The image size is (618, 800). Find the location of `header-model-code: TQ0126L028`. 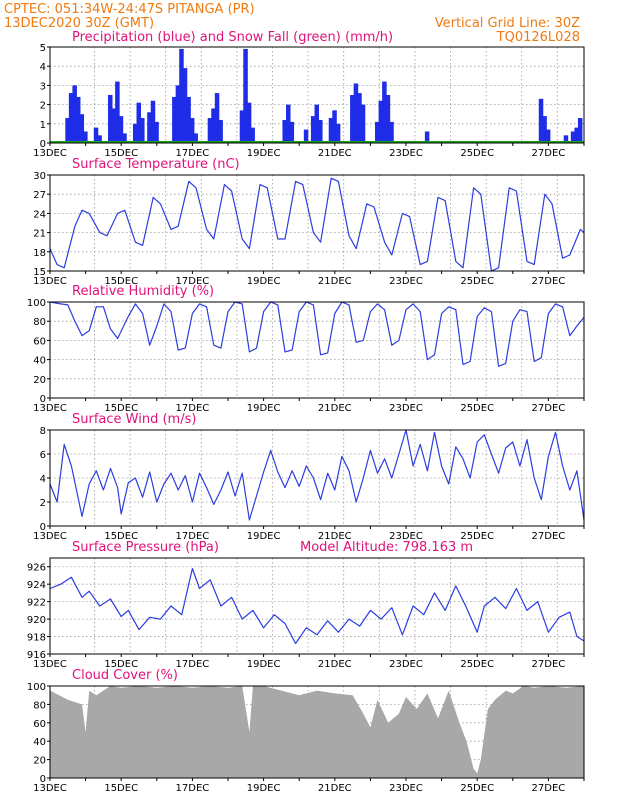

header-model-code: TQ0126L028 is located at coordinates (538, 37).